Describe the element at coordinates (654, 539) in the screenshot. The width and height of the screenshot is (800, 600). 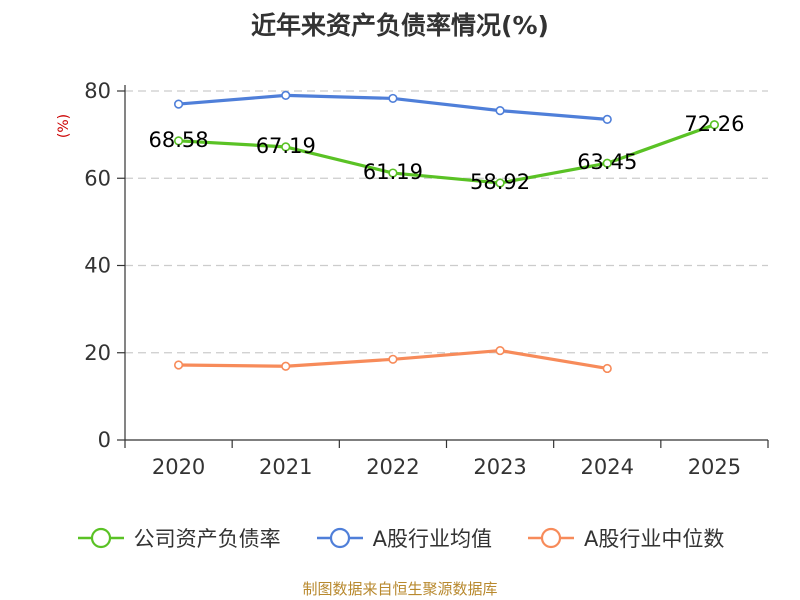
I see `legend-label: A股行业中位数` at that location.